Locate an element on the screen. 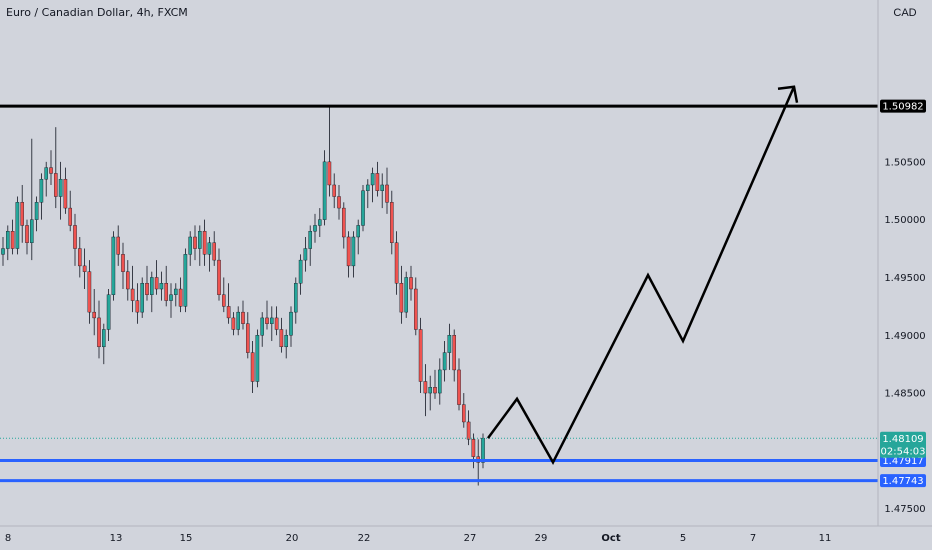 The image size is (932, 550). time-axis: 8 13 15 20 22 27 29 Oct 5 7 11 is located at coordinates (418, 538).